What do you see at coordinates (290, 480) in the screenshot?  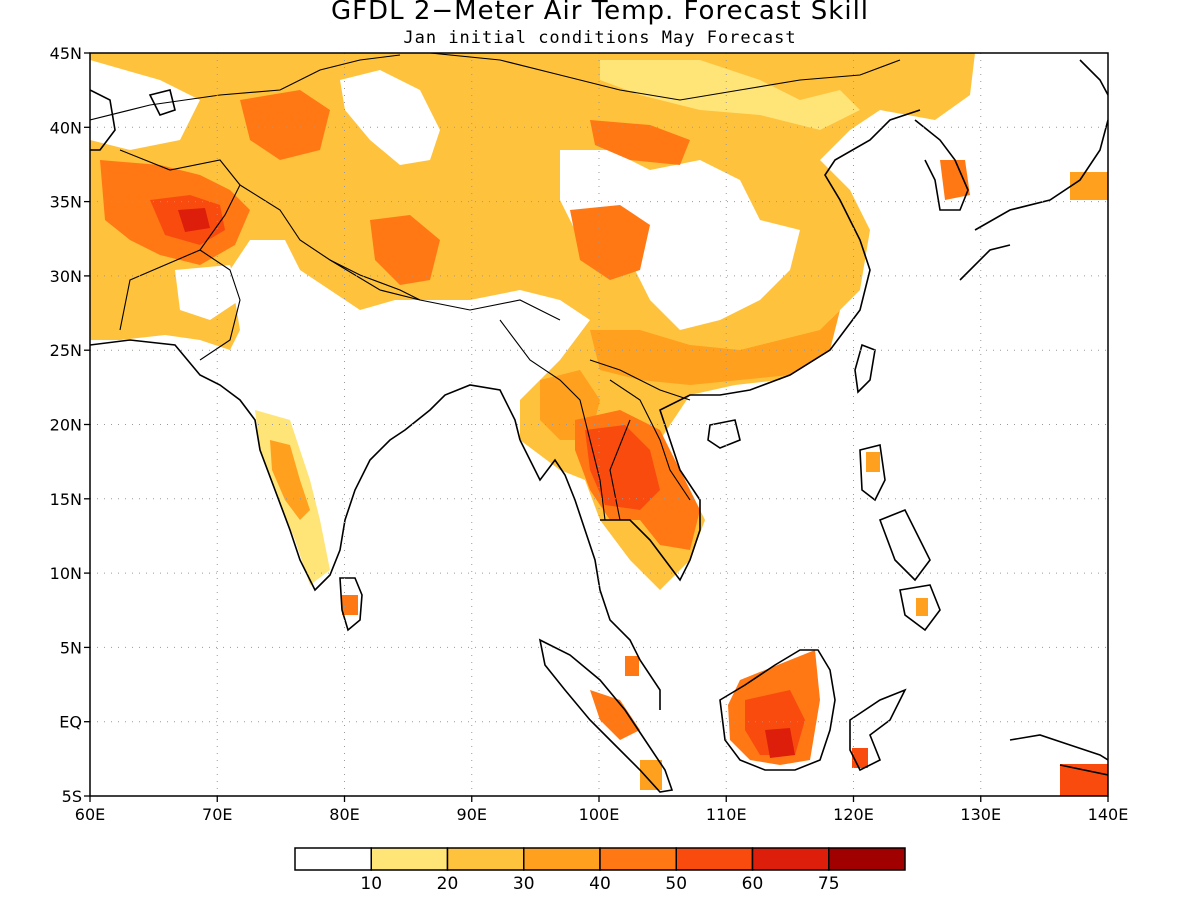 I see `contour-orange-india-coast` at bounding box center [290, 480].